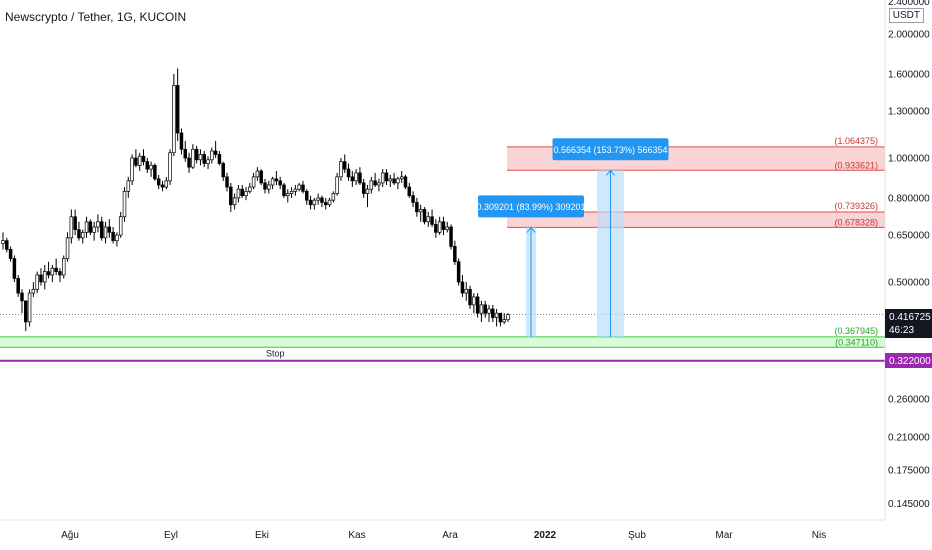  I want to click on stop-price-value: 0.322000, so click(910, 361).